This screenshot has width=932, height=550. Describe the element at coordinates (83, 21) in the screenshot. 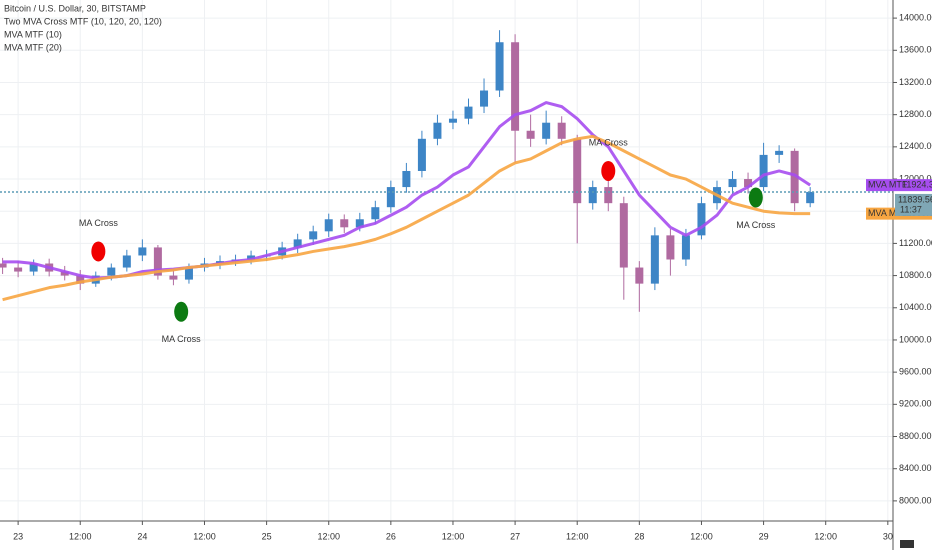

I see `indicator-label: Two MVA Cross MTF (10, 120, 20, 120)` at that location.